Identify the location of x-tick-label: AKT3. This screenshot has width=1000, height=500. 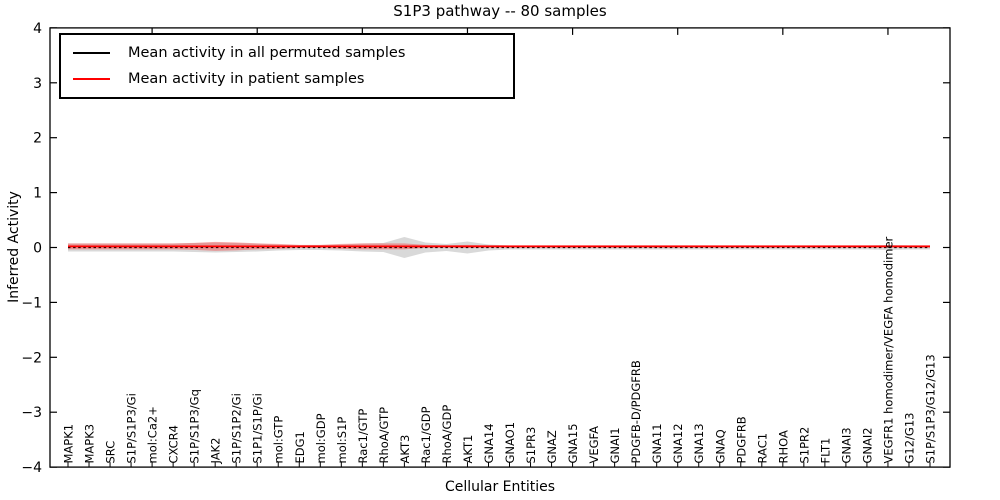
(405, 449).